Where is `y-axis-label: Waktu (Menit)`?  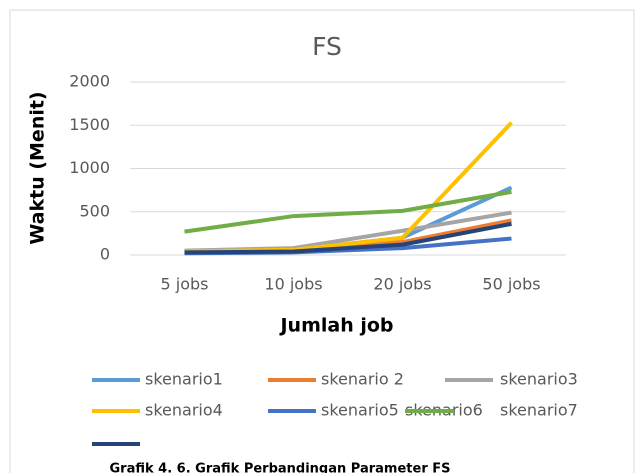 y-axis-label: Waktu (Menit) is located at coordinates (38, 167).